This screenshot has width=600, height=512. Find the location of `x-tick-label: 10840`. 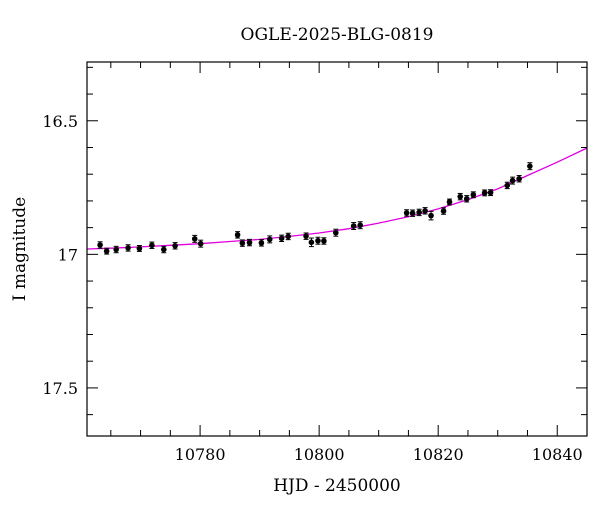

x-tick-label: 10840 is located at coordinates (557, 454).